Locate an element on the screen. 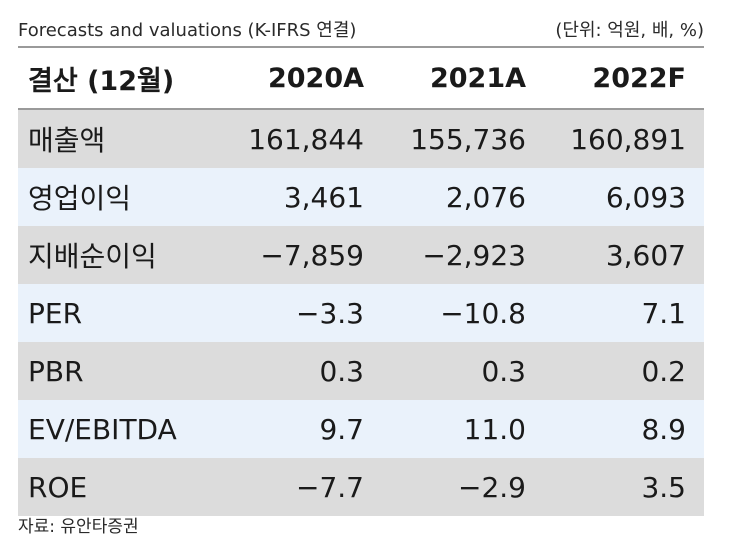 This screenshot has width=745, height=546. cell-value: 8.9 is located at coordinates (624, 429).